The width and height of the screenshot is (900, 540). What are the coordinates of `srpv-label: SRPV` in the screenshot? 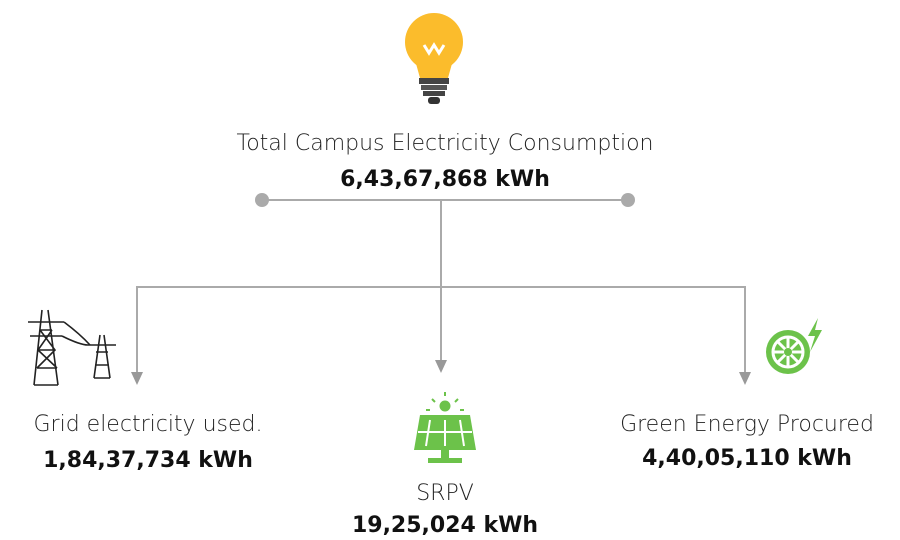 It's located at (445, 493).